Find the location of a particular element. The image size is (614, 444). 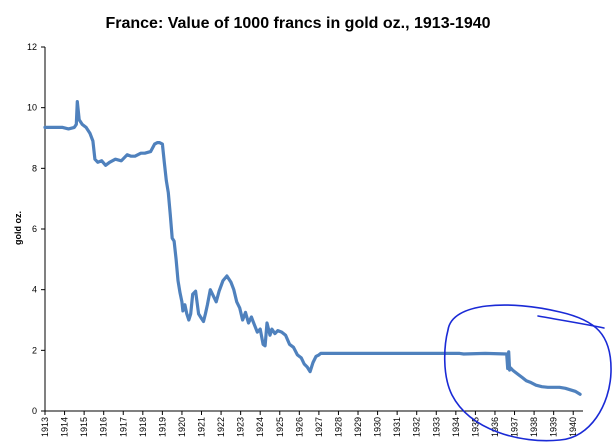

x-tick-label: 1916 is located at coordinates (104, 427).